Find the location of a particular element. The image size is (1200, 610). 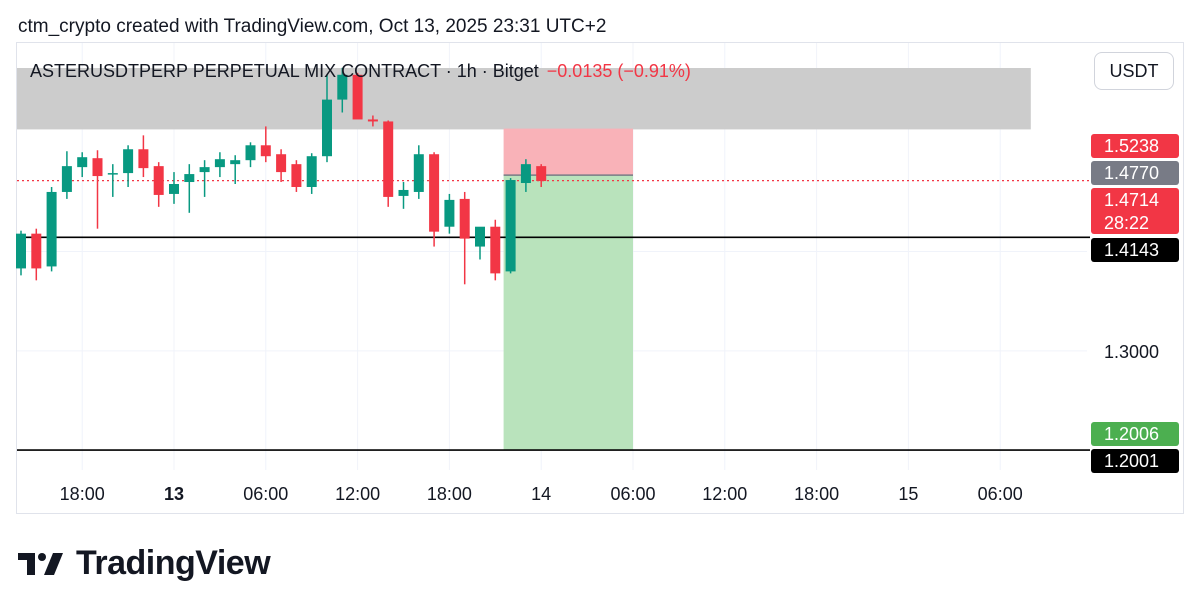

price-tag: 1.2006 is located at coordinates (1135, 434).